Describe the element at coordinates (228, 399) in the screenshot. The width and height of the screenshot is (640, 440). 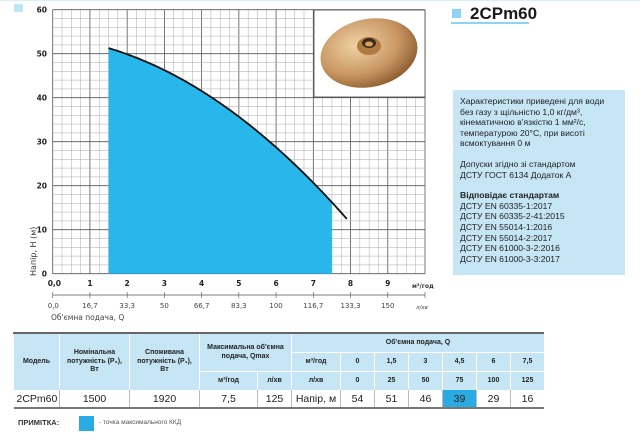
I see `cell-qmax-m3: 7,5` at that location.